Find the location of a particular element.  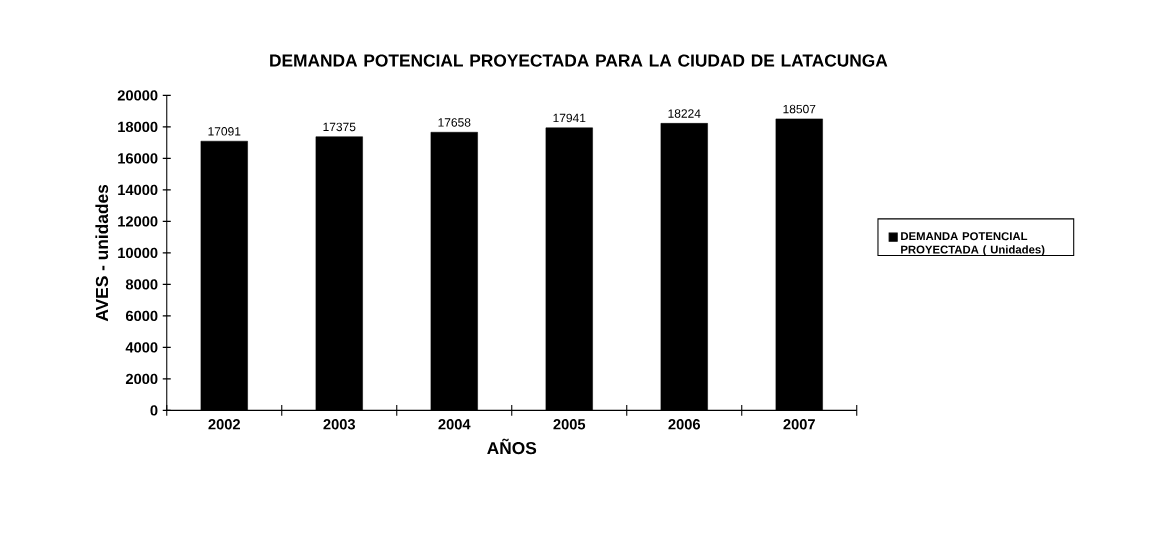

data-label: 17941 is located at coordinates (569, 118).